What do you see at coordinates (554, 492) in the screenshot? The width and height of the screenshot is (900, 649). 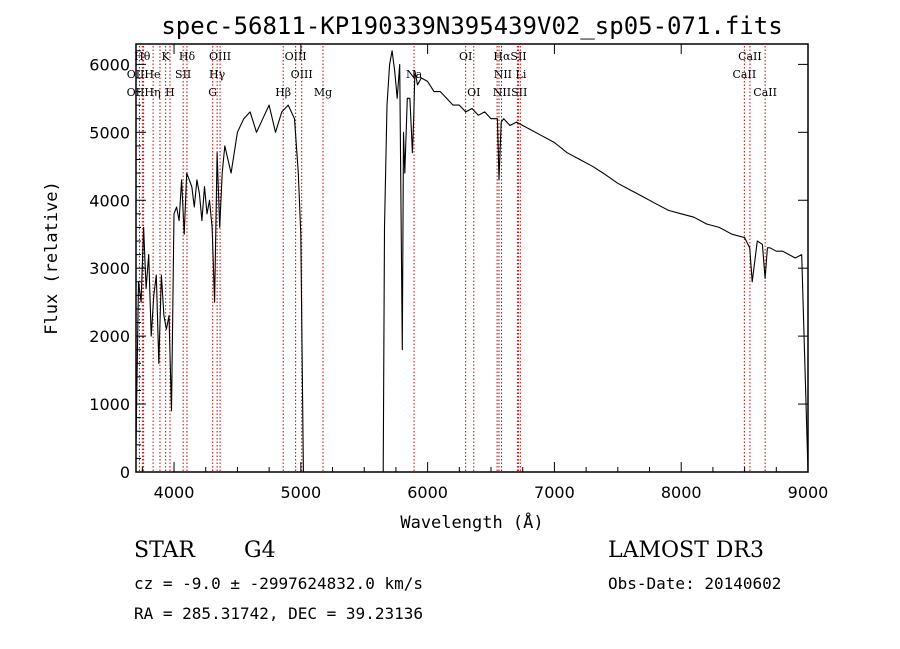 I see `x-tick-label: 7000` at bounding box center [554, 492].